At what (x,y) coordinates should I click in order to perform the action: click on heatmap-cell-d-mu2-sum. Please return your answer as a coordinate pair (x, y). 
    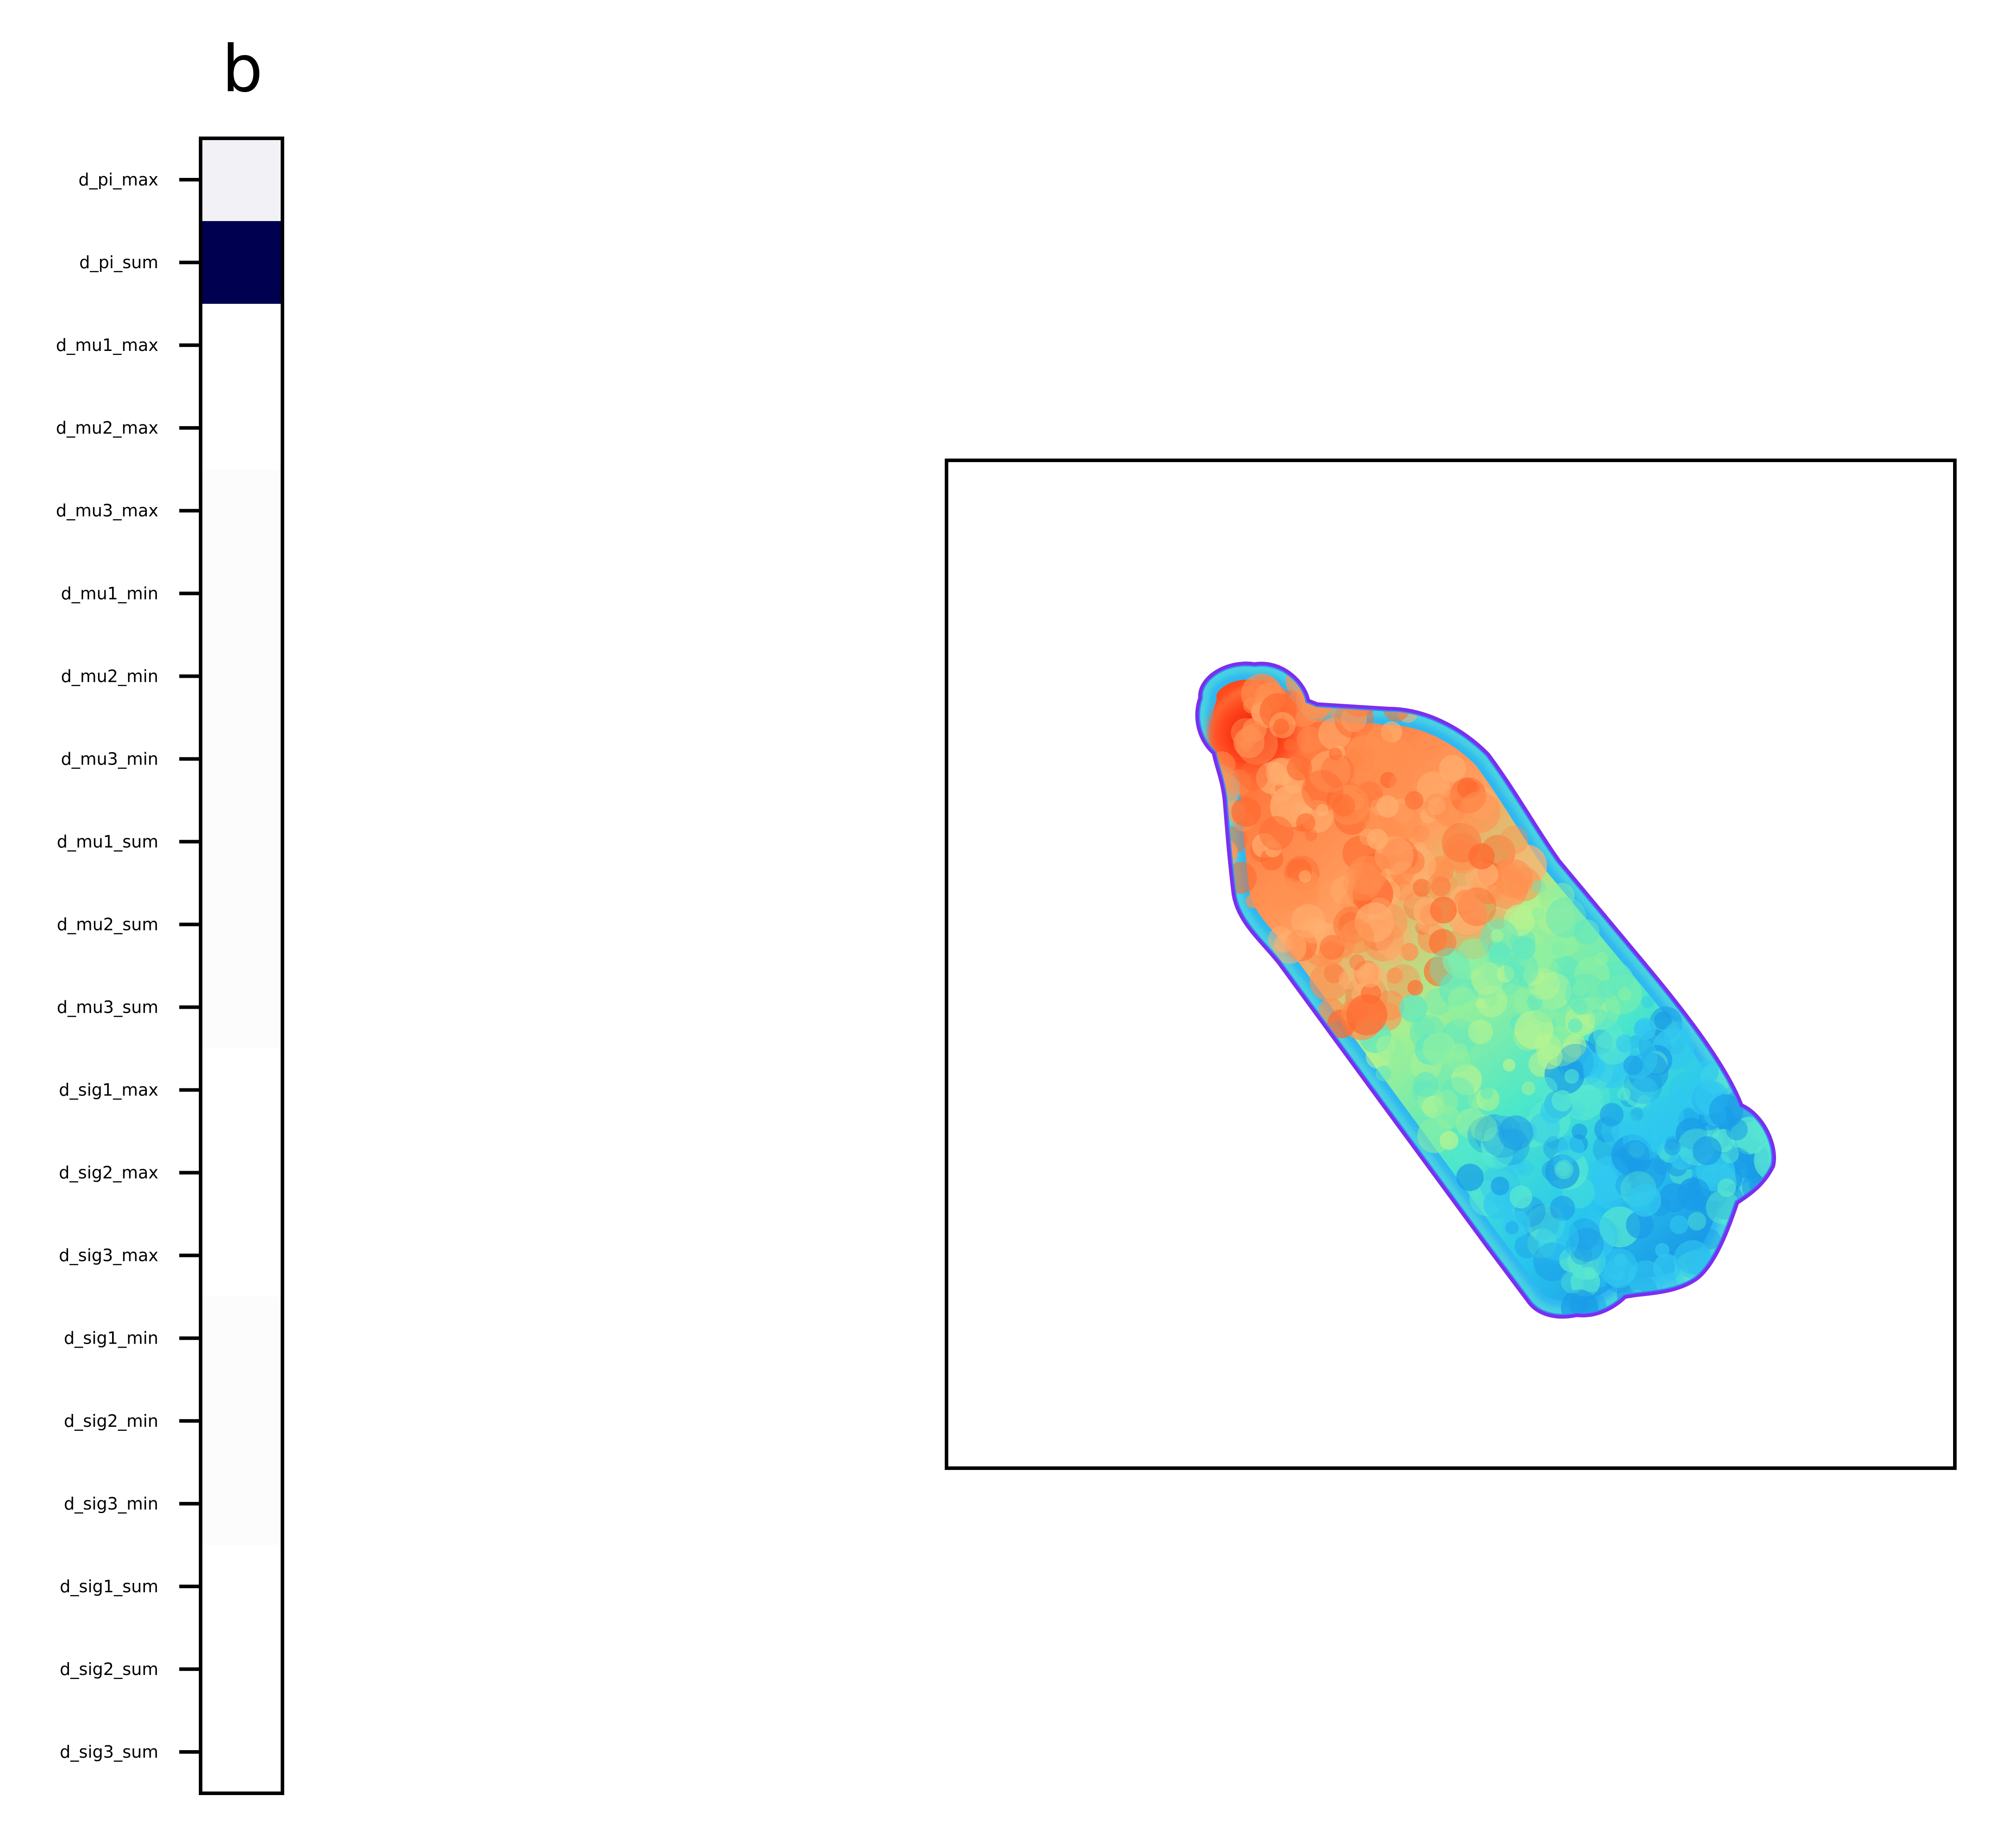
    Looking at the image, I should click on (242, 925).